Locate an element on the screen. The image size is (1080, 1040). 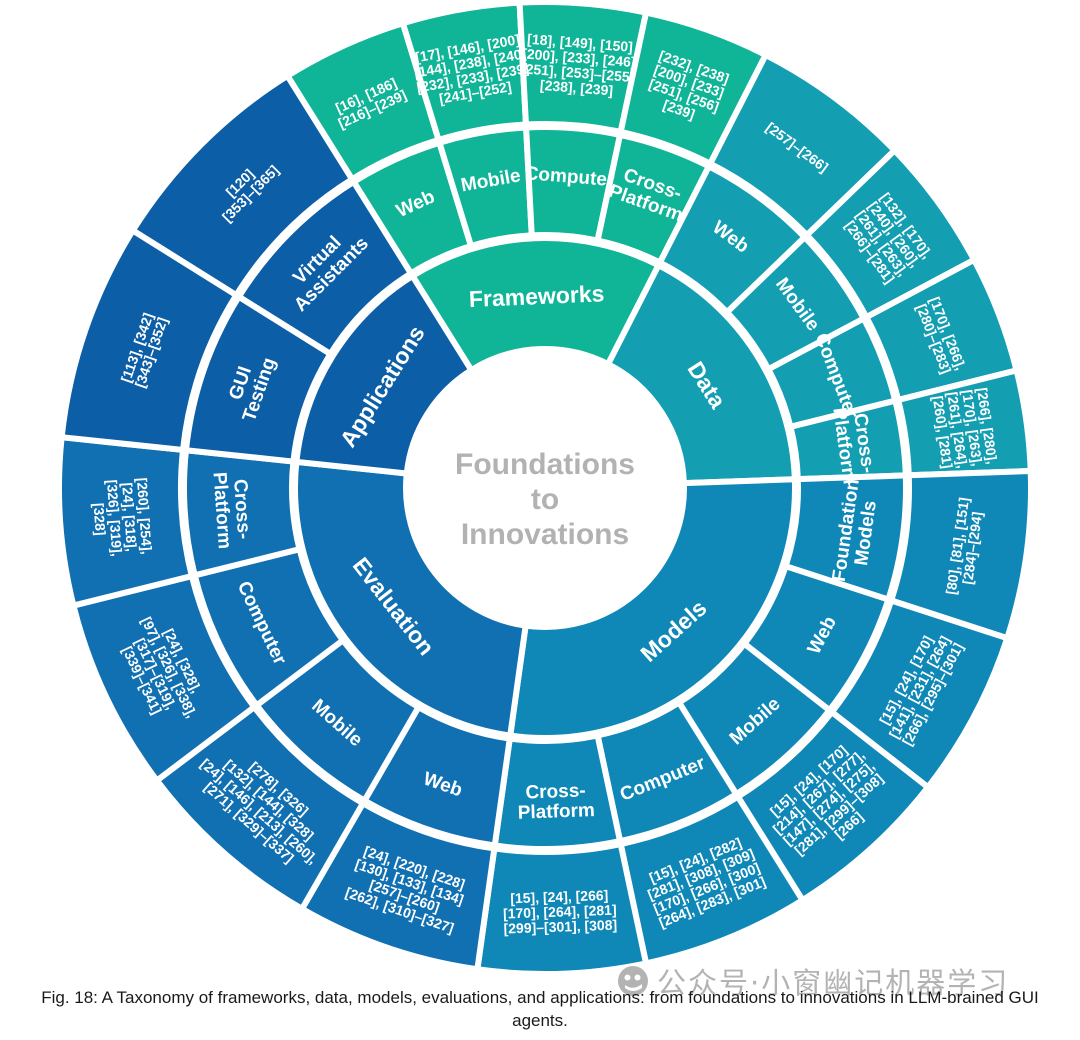
label-evaluation-cross-platform: Cross-Platform is located at coordinates (232, 510).